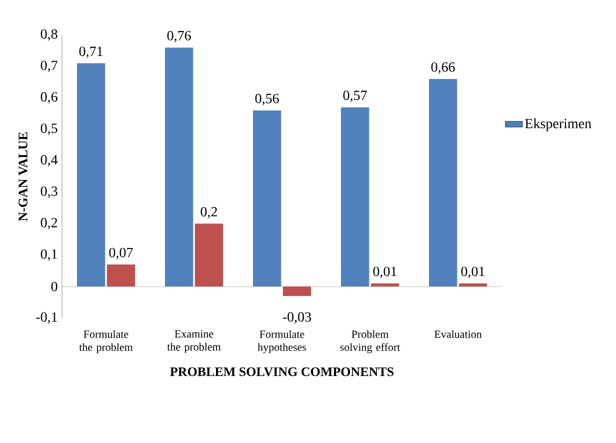  Describe the element at coordinates (370, 342) in the screenshot. I see `x-tick-label: Problem solving effort` at that location.